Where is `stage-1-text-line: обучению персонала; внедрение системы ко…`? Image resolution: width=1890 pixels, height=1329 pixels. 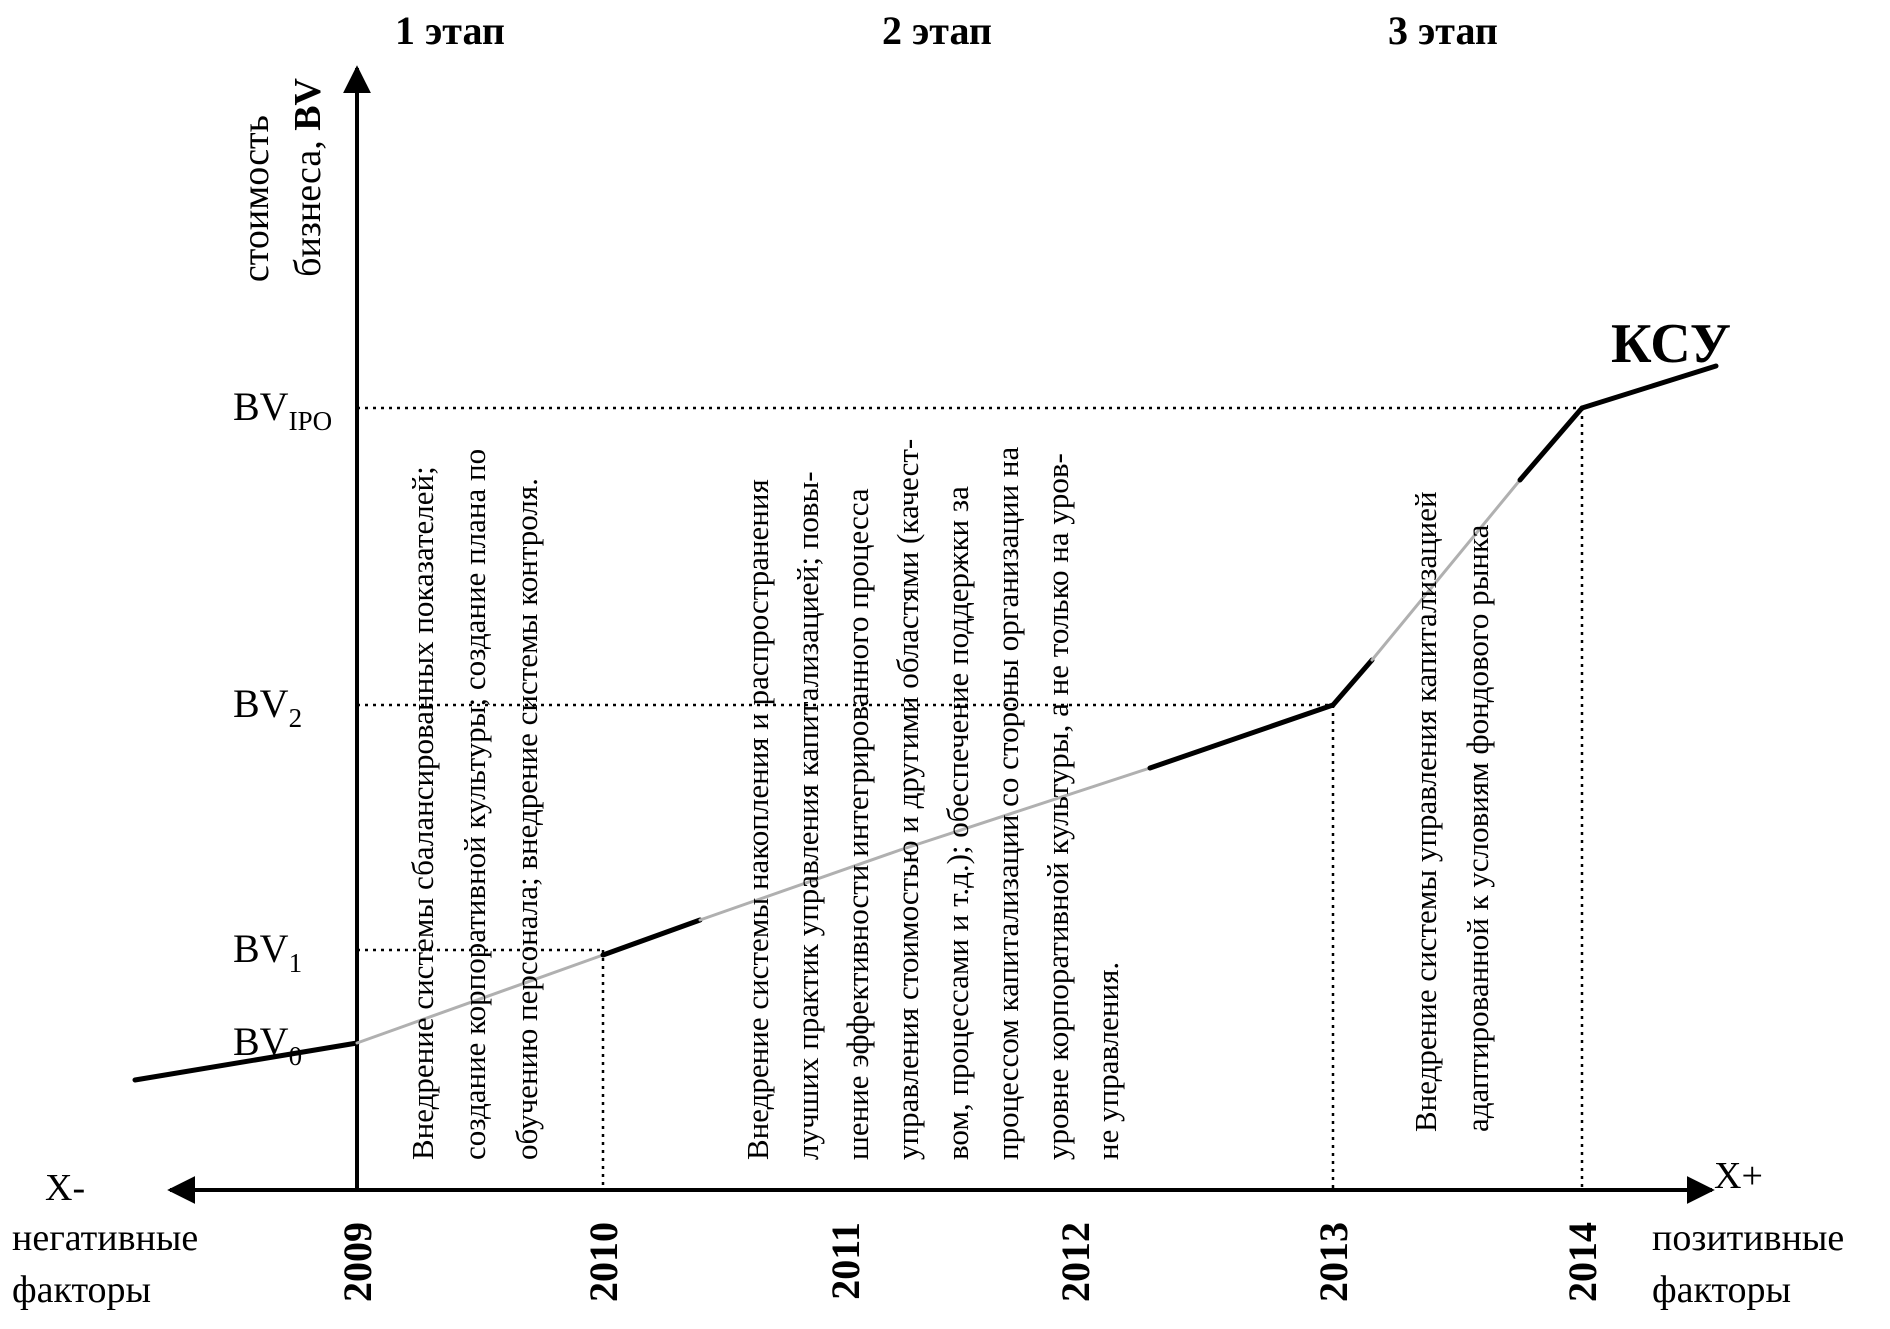
stage-1-text-line: обучению персонала; внедрение системы ко… is located at coordinates (526, 819).